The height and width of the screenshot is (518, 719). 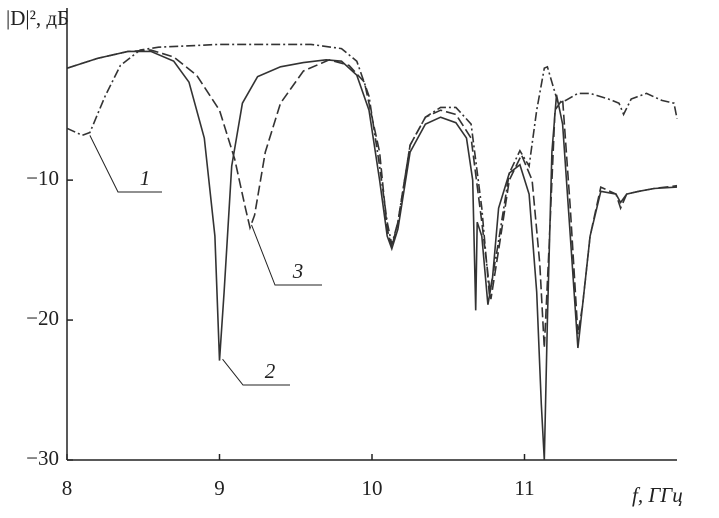 I want to click on series-label: 1, so click(x=145, y=178).